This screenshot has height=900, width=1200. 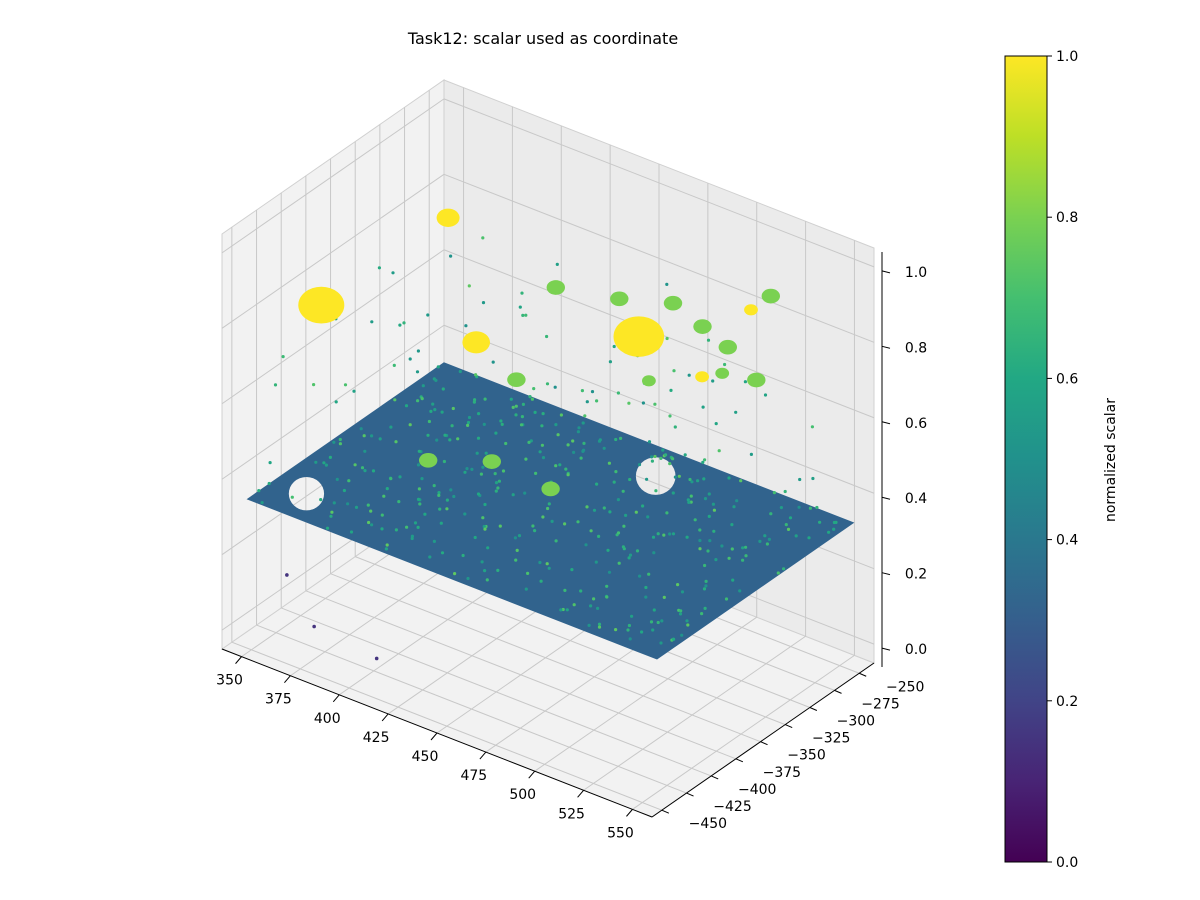 I want to click on y-tick, so click(x=690, y=794).